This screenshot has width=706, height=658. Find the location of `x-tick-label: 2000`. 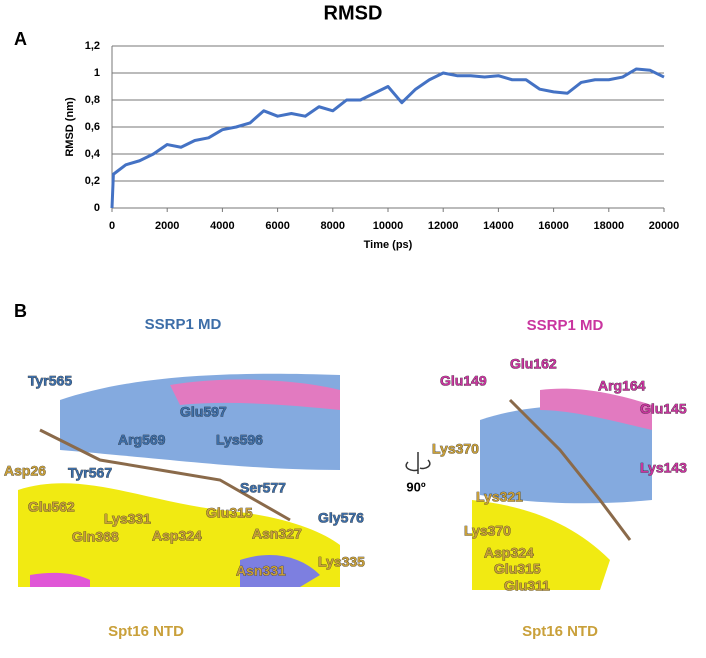

x-tick-label: 2000 is located at coordinates (167, 226).